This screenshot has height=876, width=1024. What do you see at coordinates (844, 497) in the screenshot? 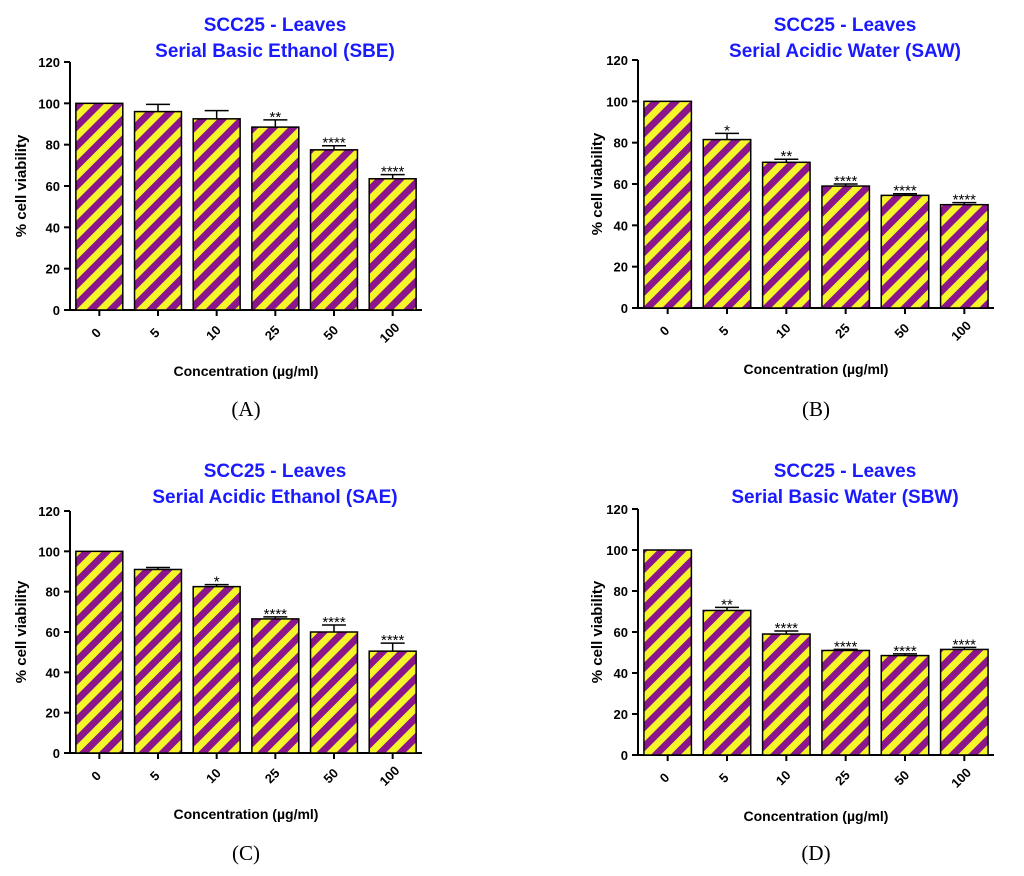
I see `chart-title-line-2: Serial Basic Water (SBW)` at bounding box center [844, 497].